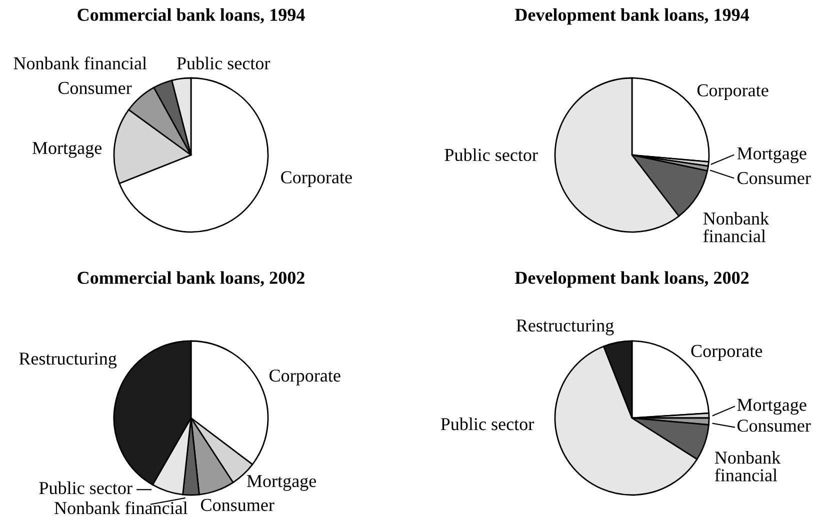 The width and height of the screenshot is (824, 525). What do you see at coordinates (631, 279) in the screenshot?
I see `chart-title: Development bank loans, 2002` at bounding box center [631, 279].